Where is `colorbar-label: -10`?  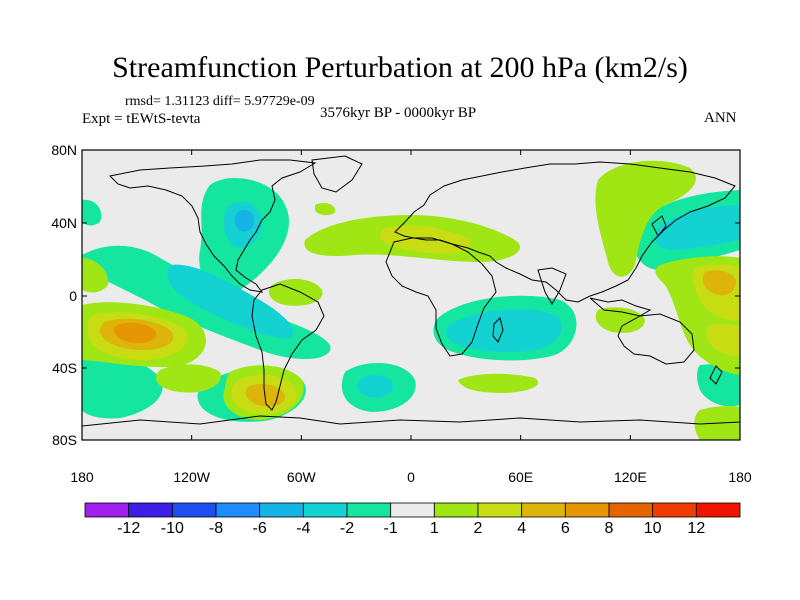 colorbar-label: -10 is located at coordinates (172, 528).